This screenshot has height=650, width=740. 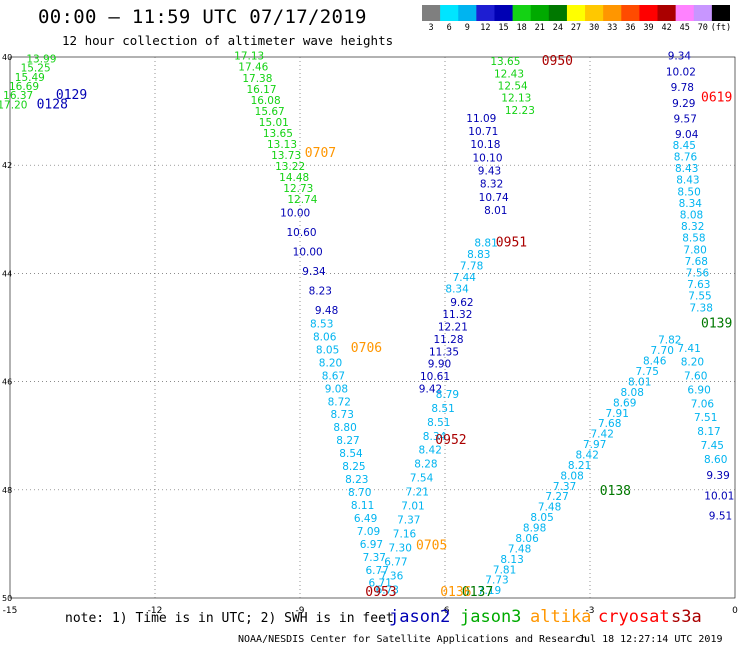 What do you see at coordinates (420, 617) in the screenshot?
I see `legend-item: jason2` at bounding box center [420, 617].